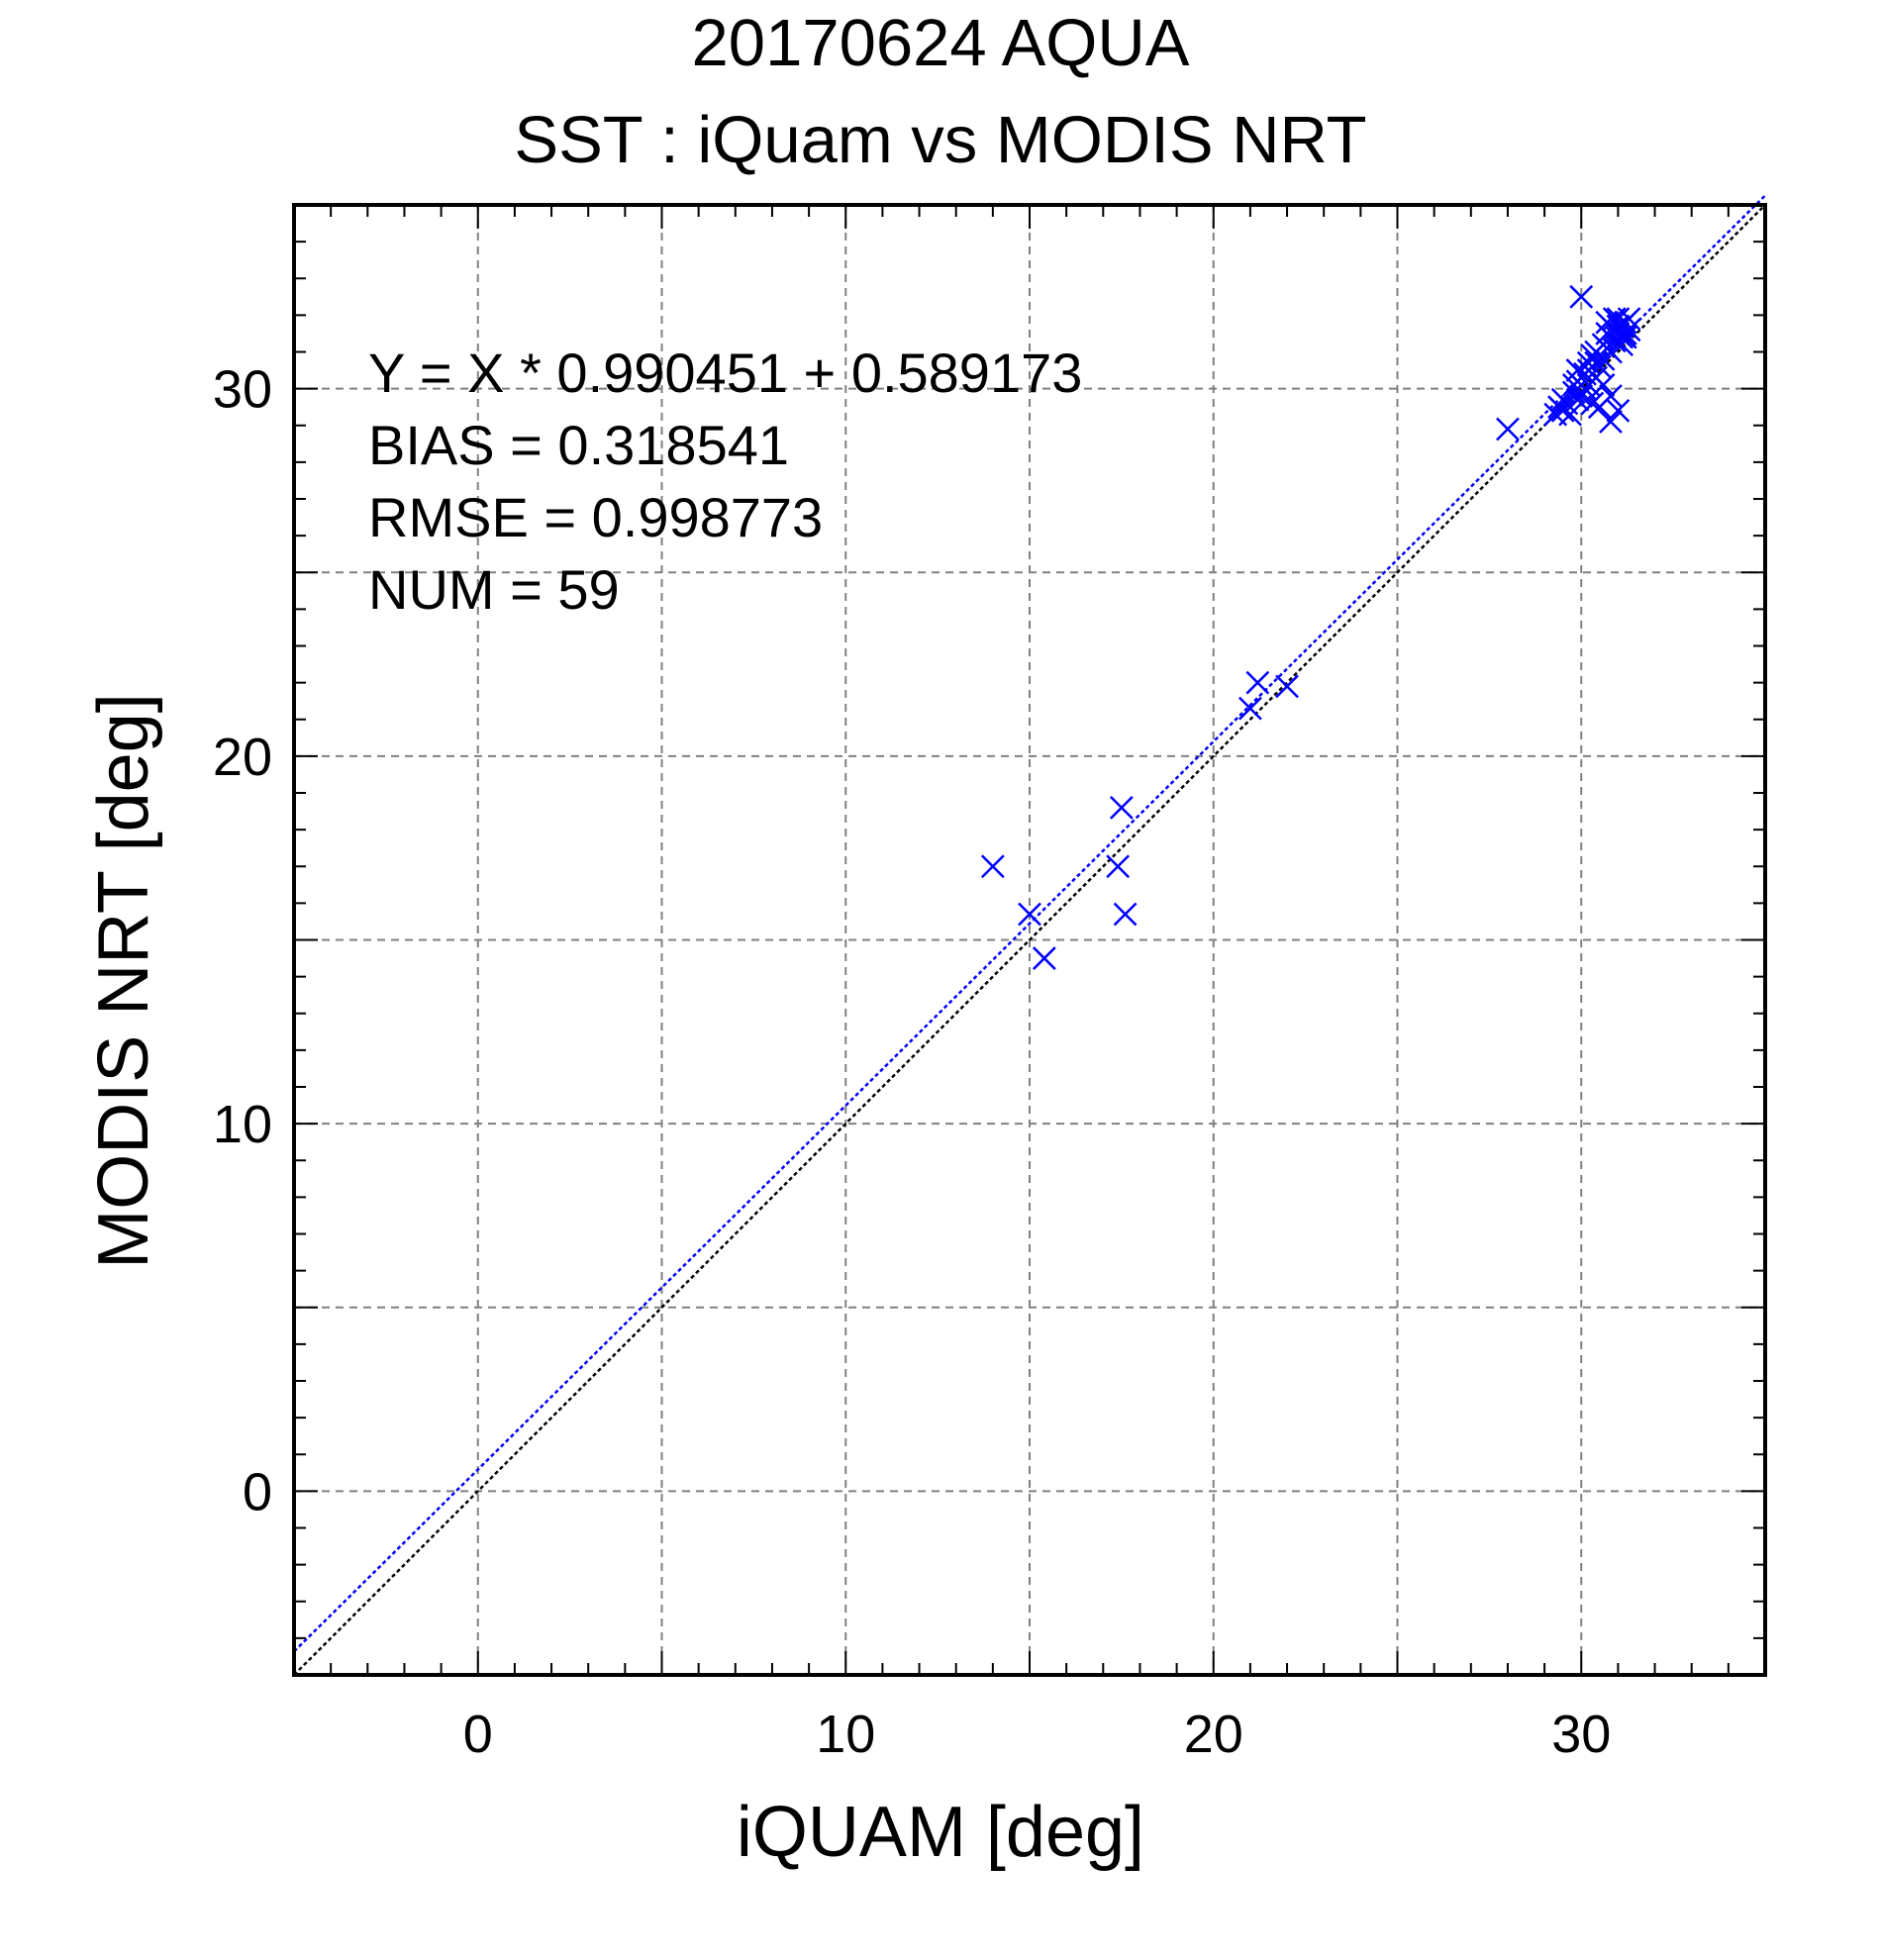 This screenshot has width=1881, height=1960. Describe the element at coordinates (941, 140) in the screenshot. I see `chart-title-line-2: SST : iQuam vs MODIS NRT` at that location.